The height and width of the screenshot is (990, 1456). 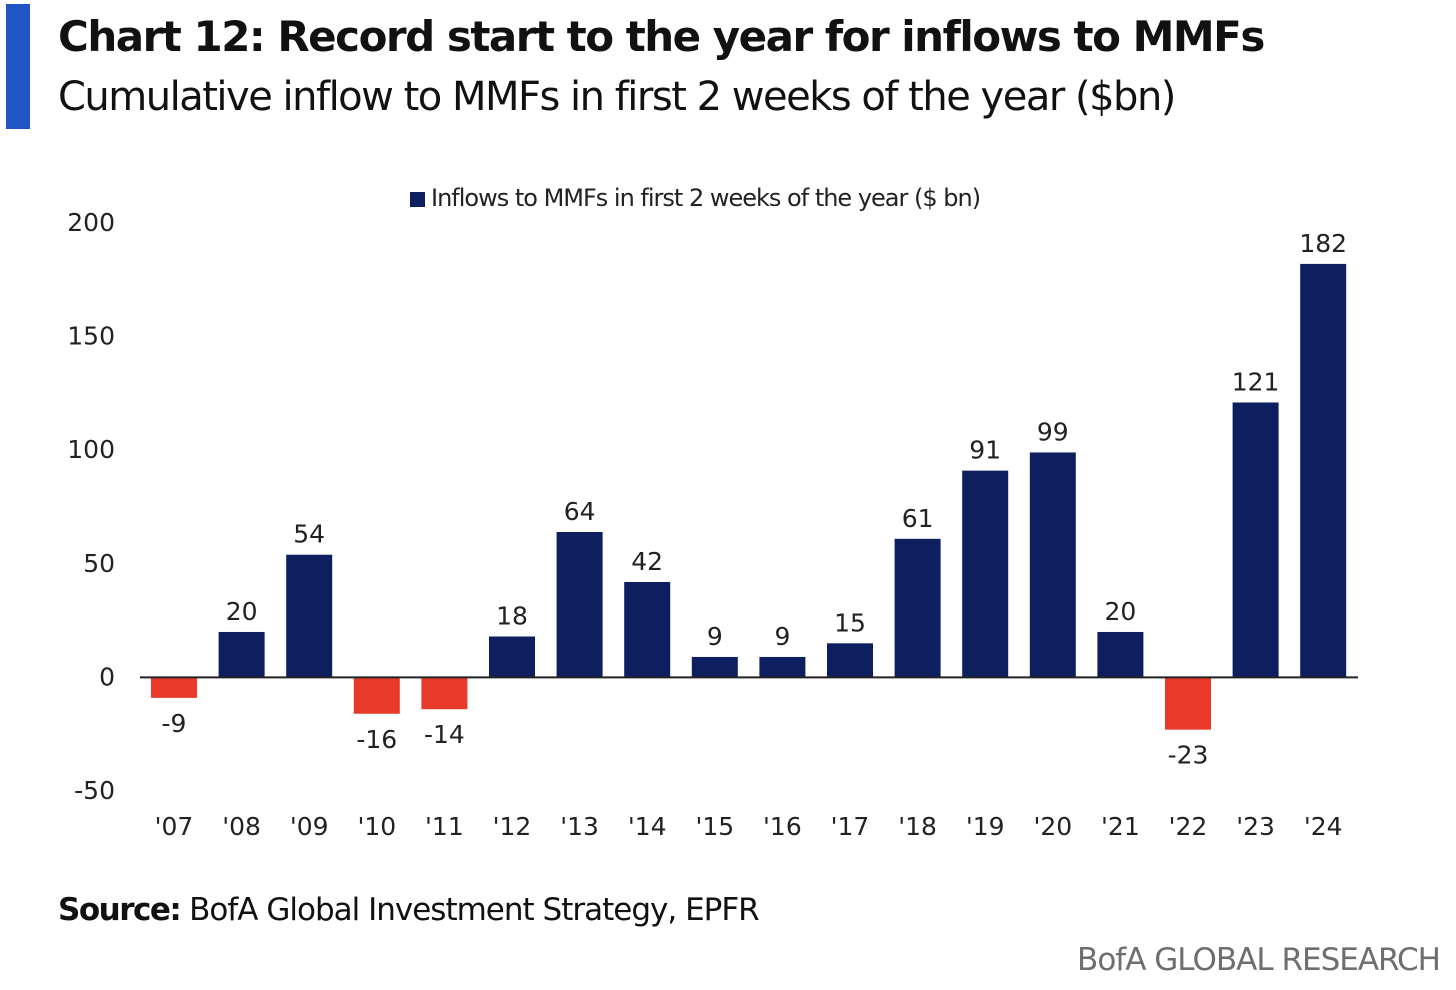 What do you see at coordinates (850, 622) in the screenshot?
I see `data-label: 15` at bounding box center [850, 622].